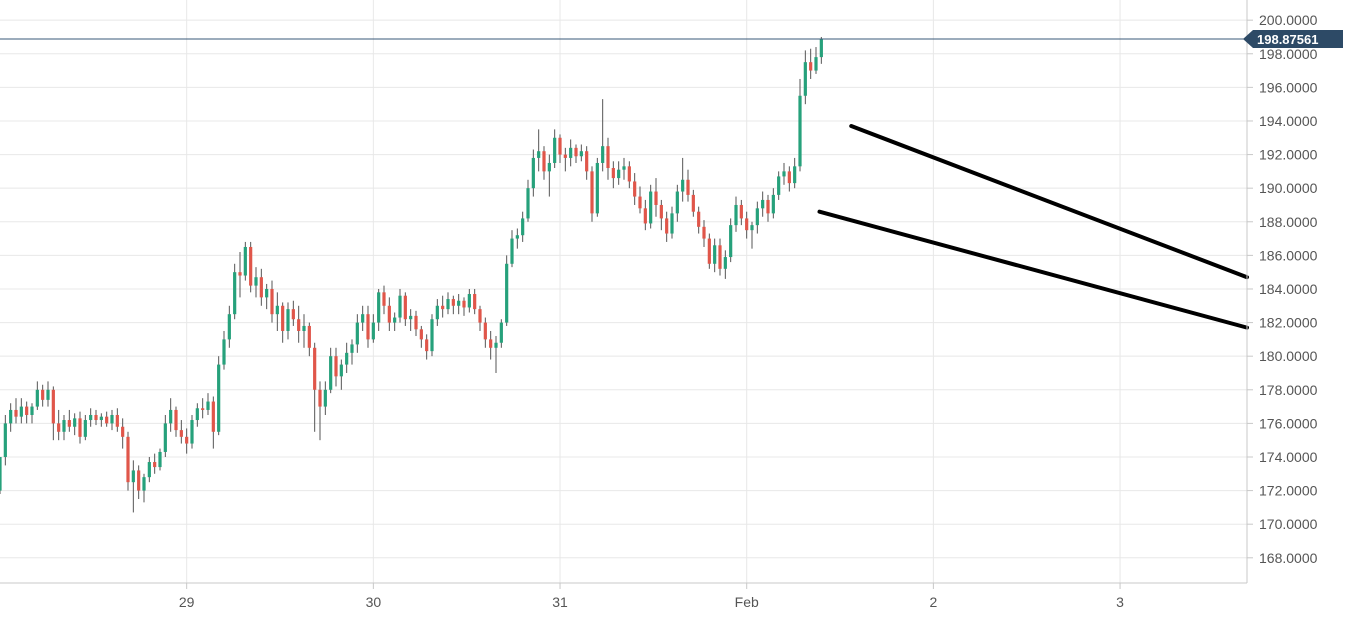 The height and width of the screenshot is (623, 1357). Describe the element at coordinates (1293, 39) in the screenshot. I see `current-price-tag` at that location.